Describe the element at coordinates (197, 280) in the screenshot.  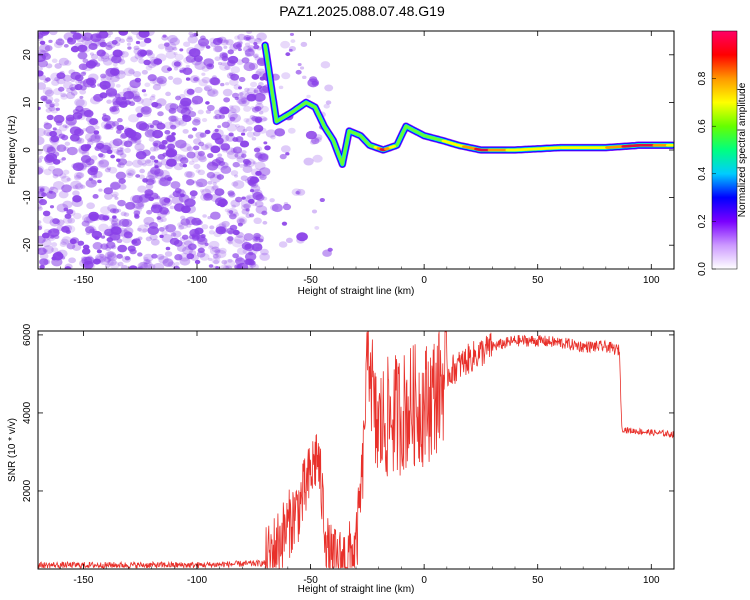
I see `x-tick-label: -100` at that location.